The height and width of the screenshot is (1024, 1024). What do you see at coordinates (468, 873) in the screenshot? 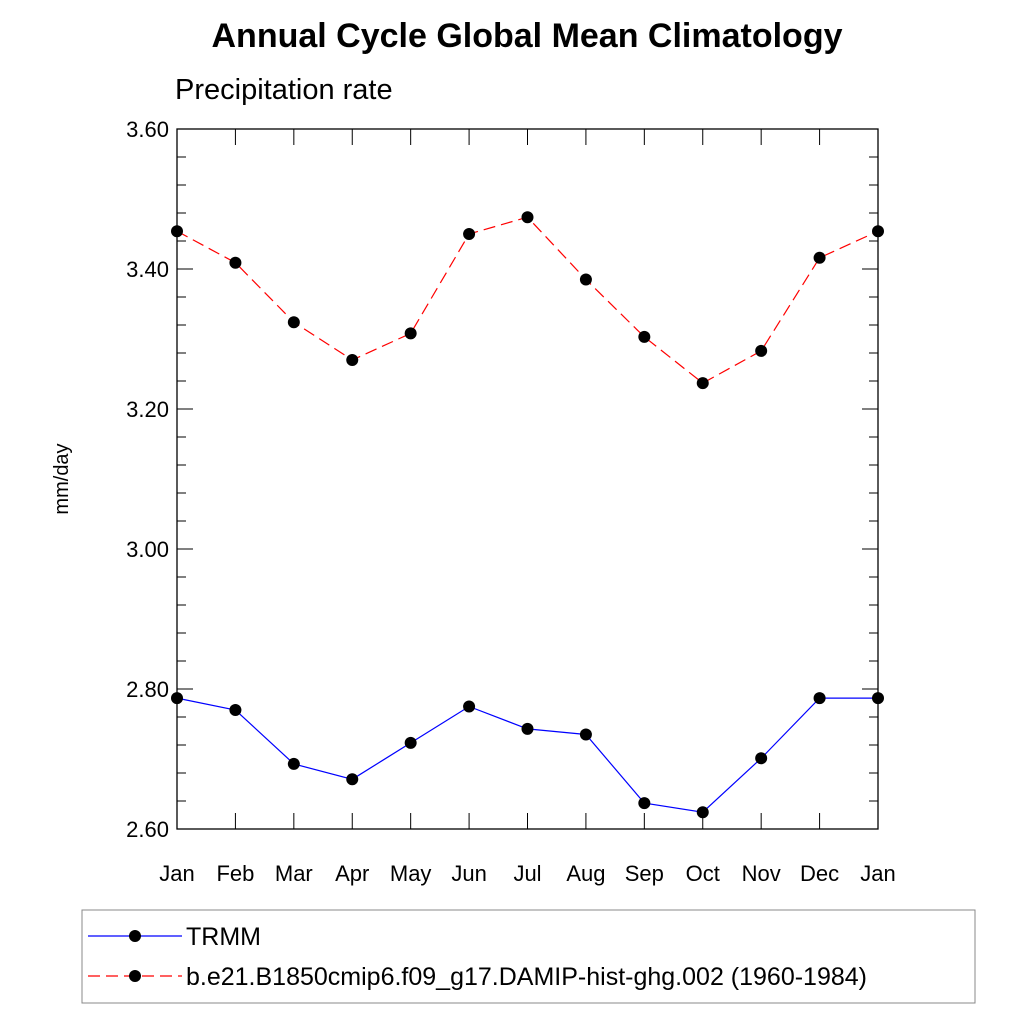
I see `x-tick-label: Jun` at bounding box center [468, 873].